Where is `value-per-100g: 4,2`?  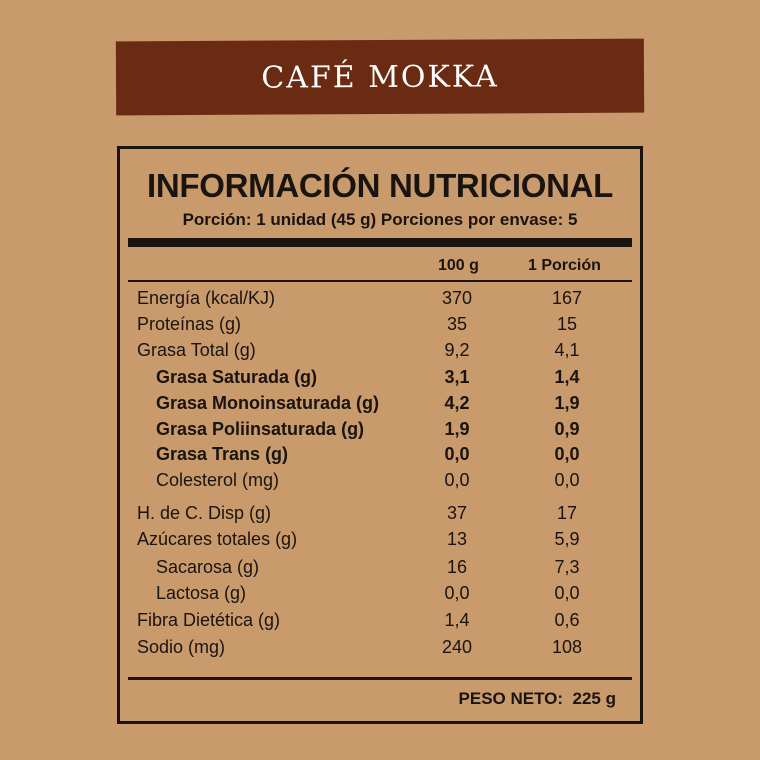 value-per-100g: 4,2 is located at coordinates (457, 403).